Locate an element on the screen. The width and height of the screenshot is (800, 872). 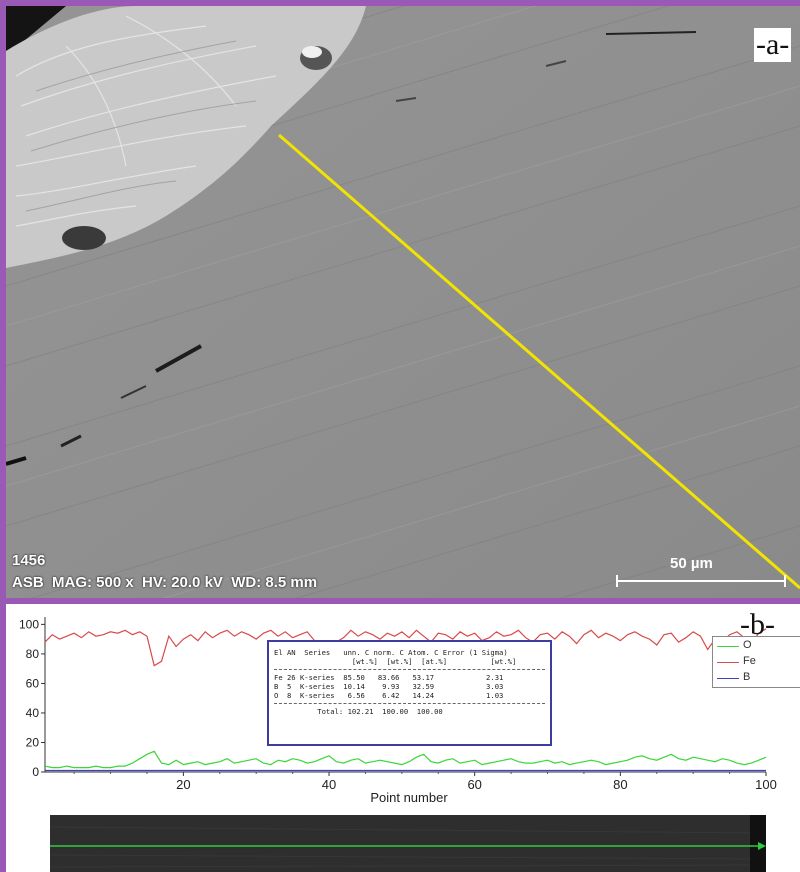
x-tick-label: 20 is located at coordinates (183, 784).